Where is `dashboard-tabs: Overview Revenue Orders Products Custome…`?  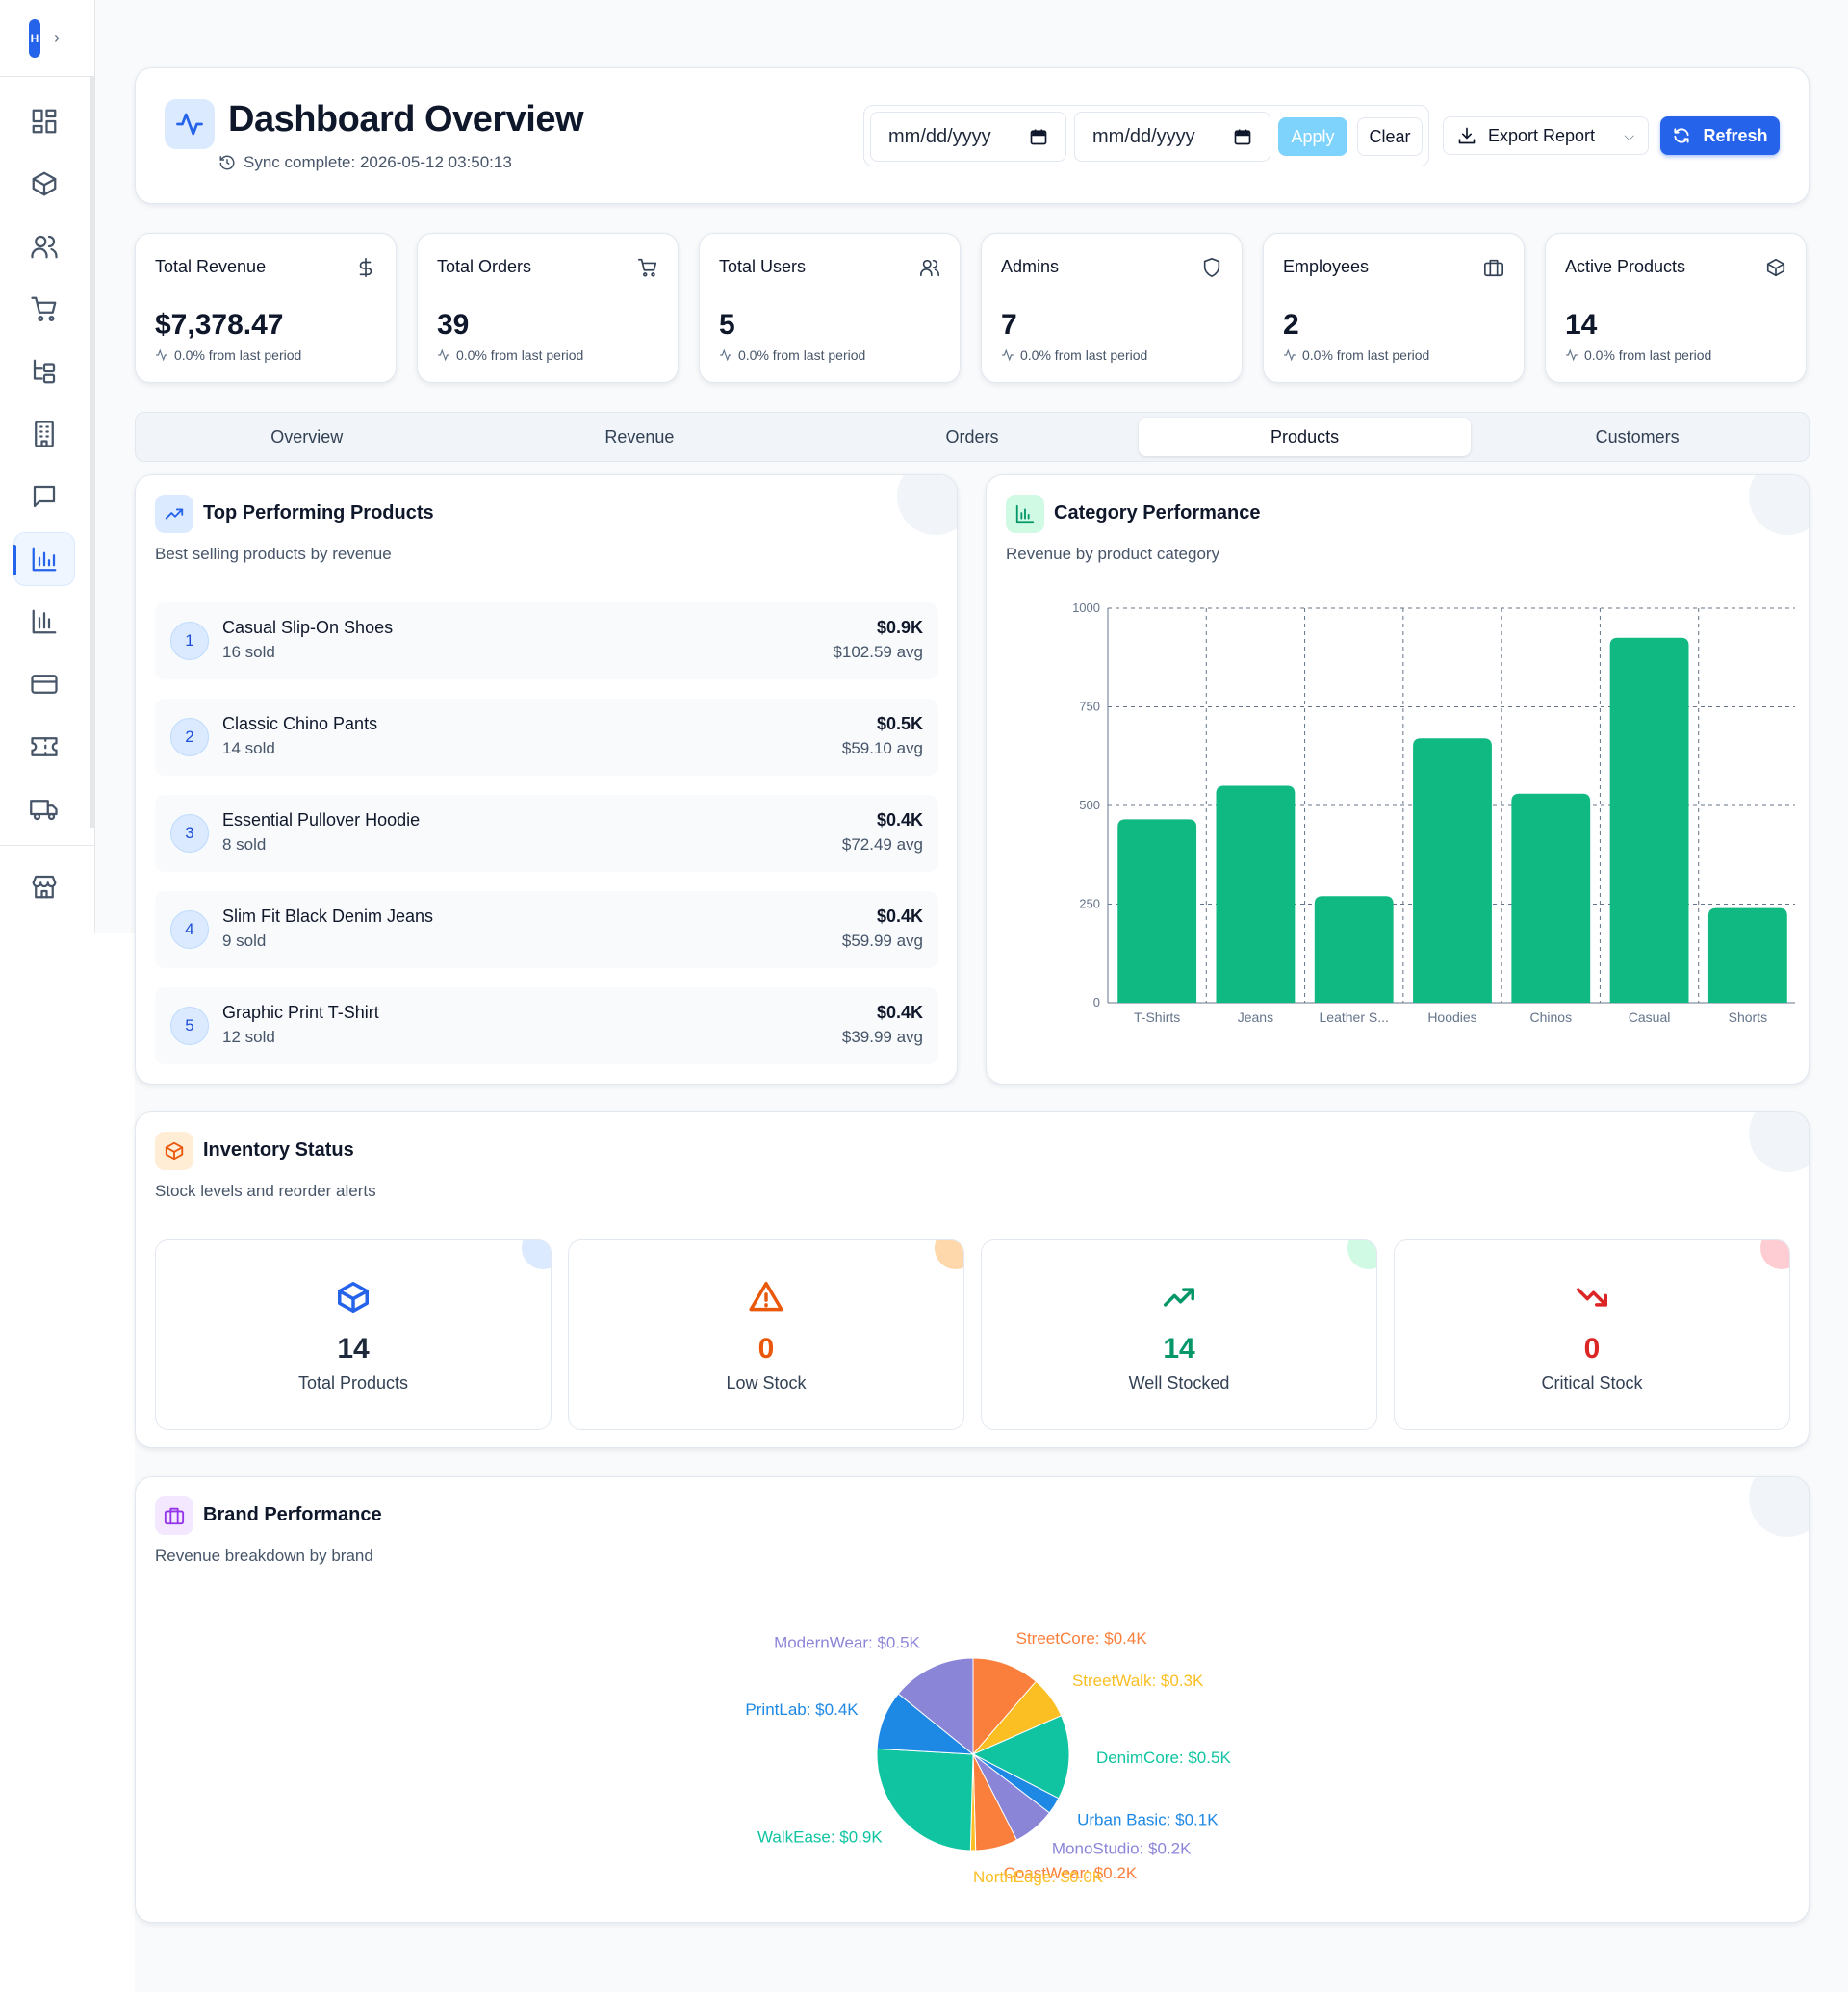 dashboard-tabs: Overview Revenue Orders Products Custome… is located at coordinates (972, 437).